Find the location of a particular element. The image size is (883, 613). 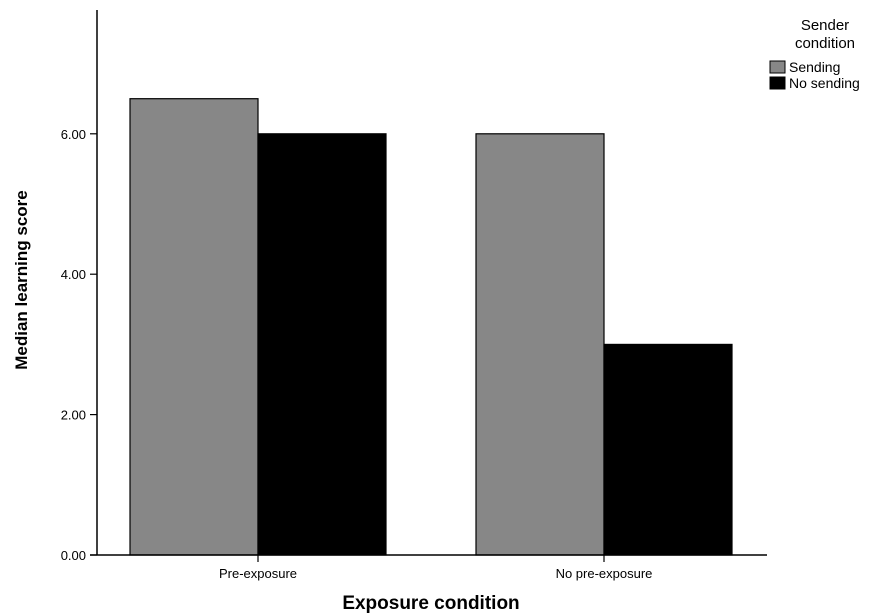

y-axis-title: Median learning score is located at coordinates (21, 280).